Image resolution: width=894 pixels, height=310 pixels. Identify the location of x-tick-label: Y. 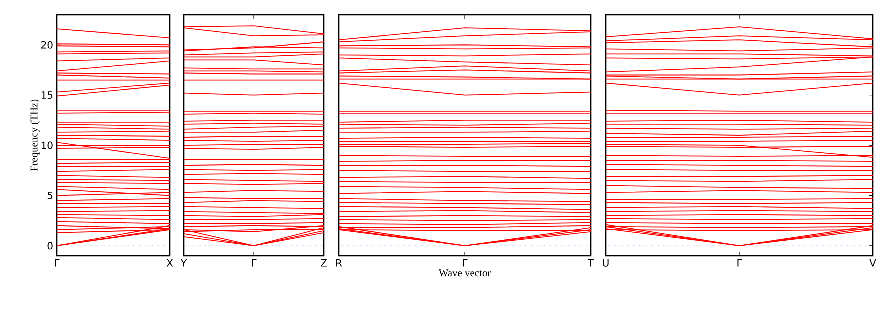
(184, 263).